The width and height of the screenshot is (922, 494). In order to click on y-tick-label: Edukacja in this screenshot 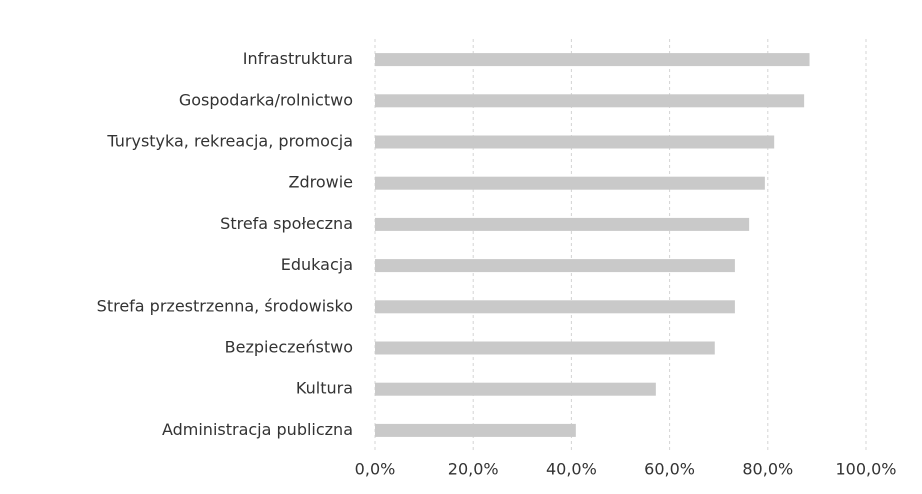, I will do `click(317, 264)`.